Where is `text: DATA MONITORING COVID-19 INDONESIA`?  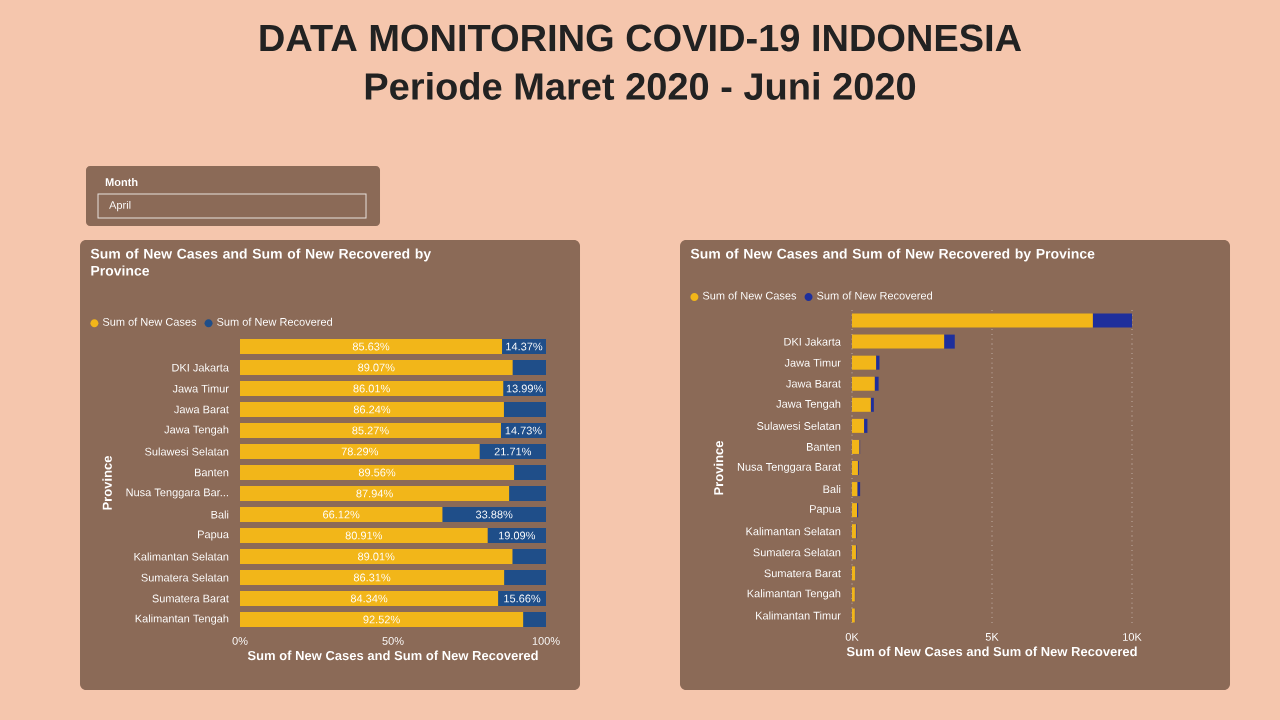 text: DATA MONITORING COVID-19 INDONESIA is located at coordinates (641, 38).